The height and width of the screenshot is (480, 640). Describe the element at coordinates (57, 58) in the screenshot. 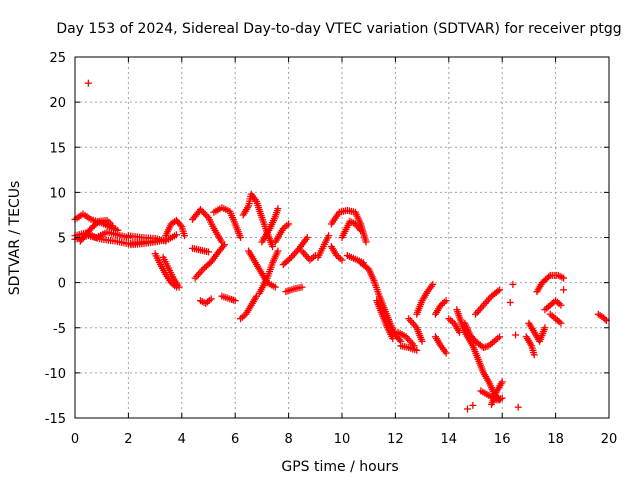

I see `y-tick-label: 25` at that location.